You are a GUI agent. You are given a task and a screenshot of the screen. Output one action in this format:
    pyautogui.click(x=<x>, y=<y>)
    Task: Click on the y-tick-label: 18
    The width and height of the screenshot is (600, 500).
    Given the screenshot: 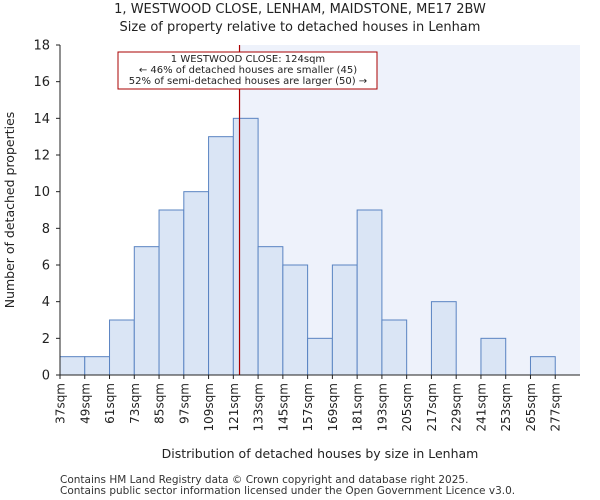 What is the action you would take?
    pyautogui.click(x=41, y=46)
    